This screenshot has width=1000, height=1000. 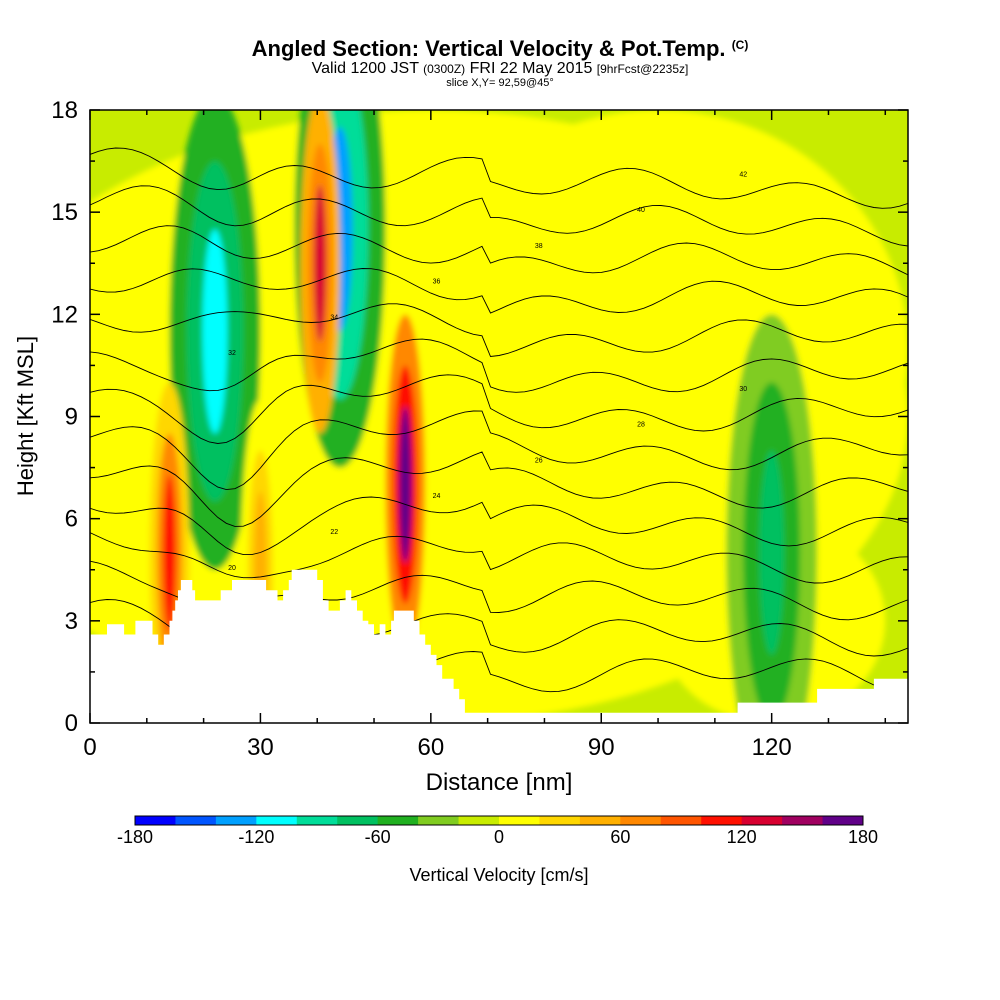 I want to click on isentrope-label: 34, so click(x=334, y=317).